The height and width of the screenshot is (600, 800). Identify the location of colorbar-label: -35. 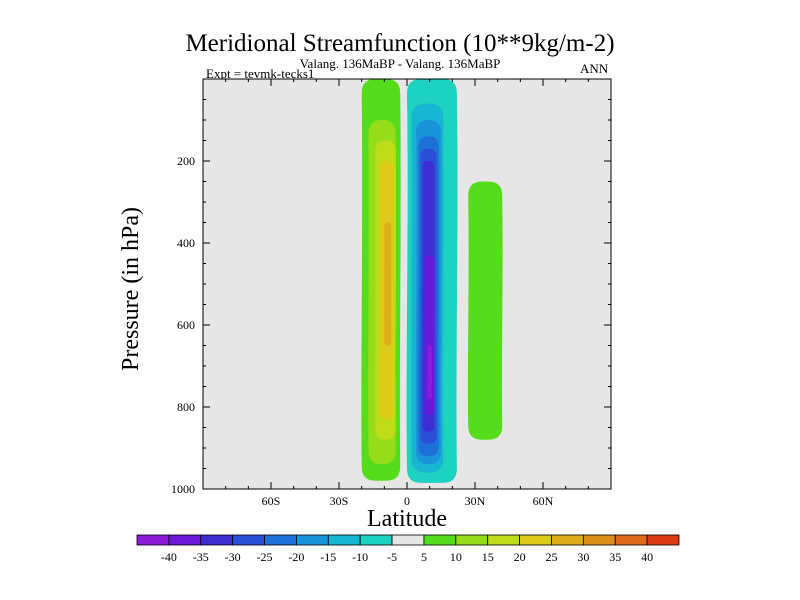
(201, 557).